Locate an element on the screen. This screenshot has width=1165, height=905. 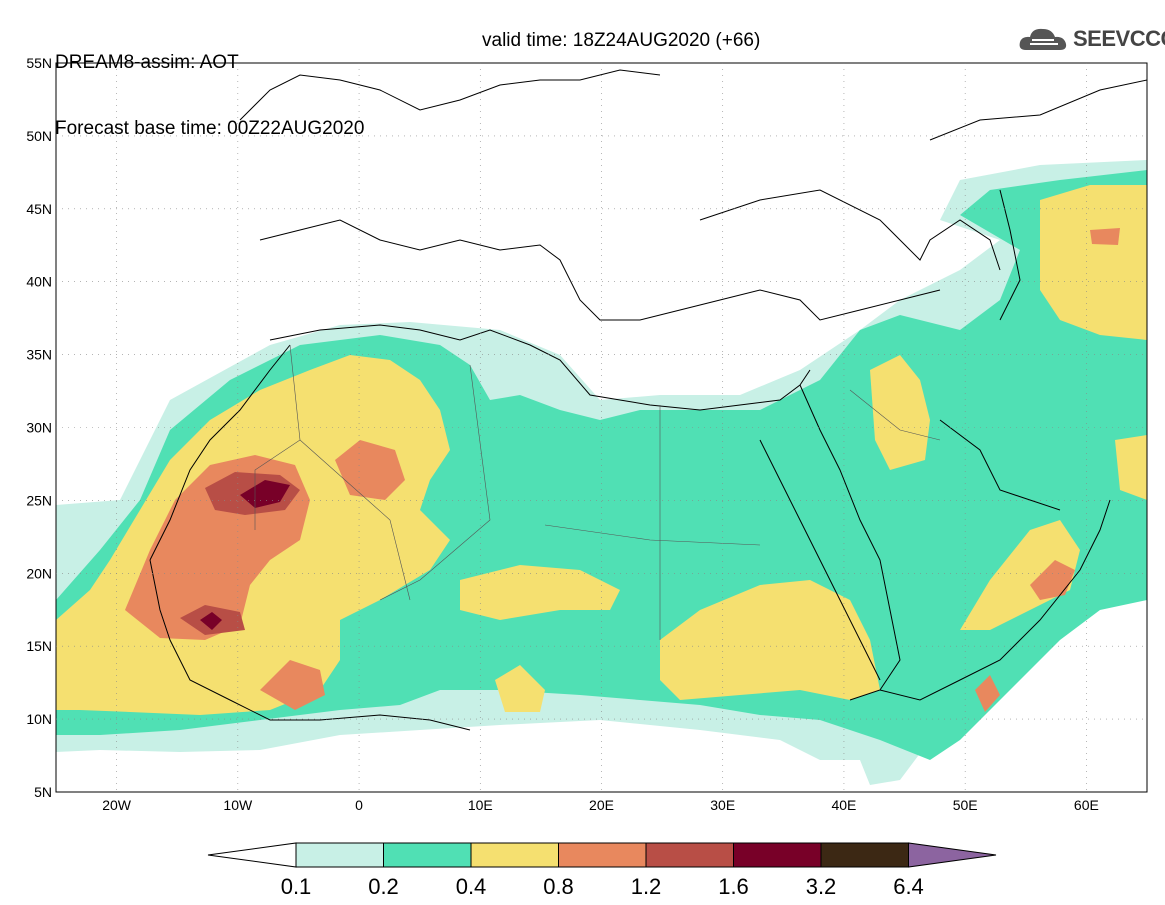
lat-tick-label: 35N is located at coordinates (39, 355).